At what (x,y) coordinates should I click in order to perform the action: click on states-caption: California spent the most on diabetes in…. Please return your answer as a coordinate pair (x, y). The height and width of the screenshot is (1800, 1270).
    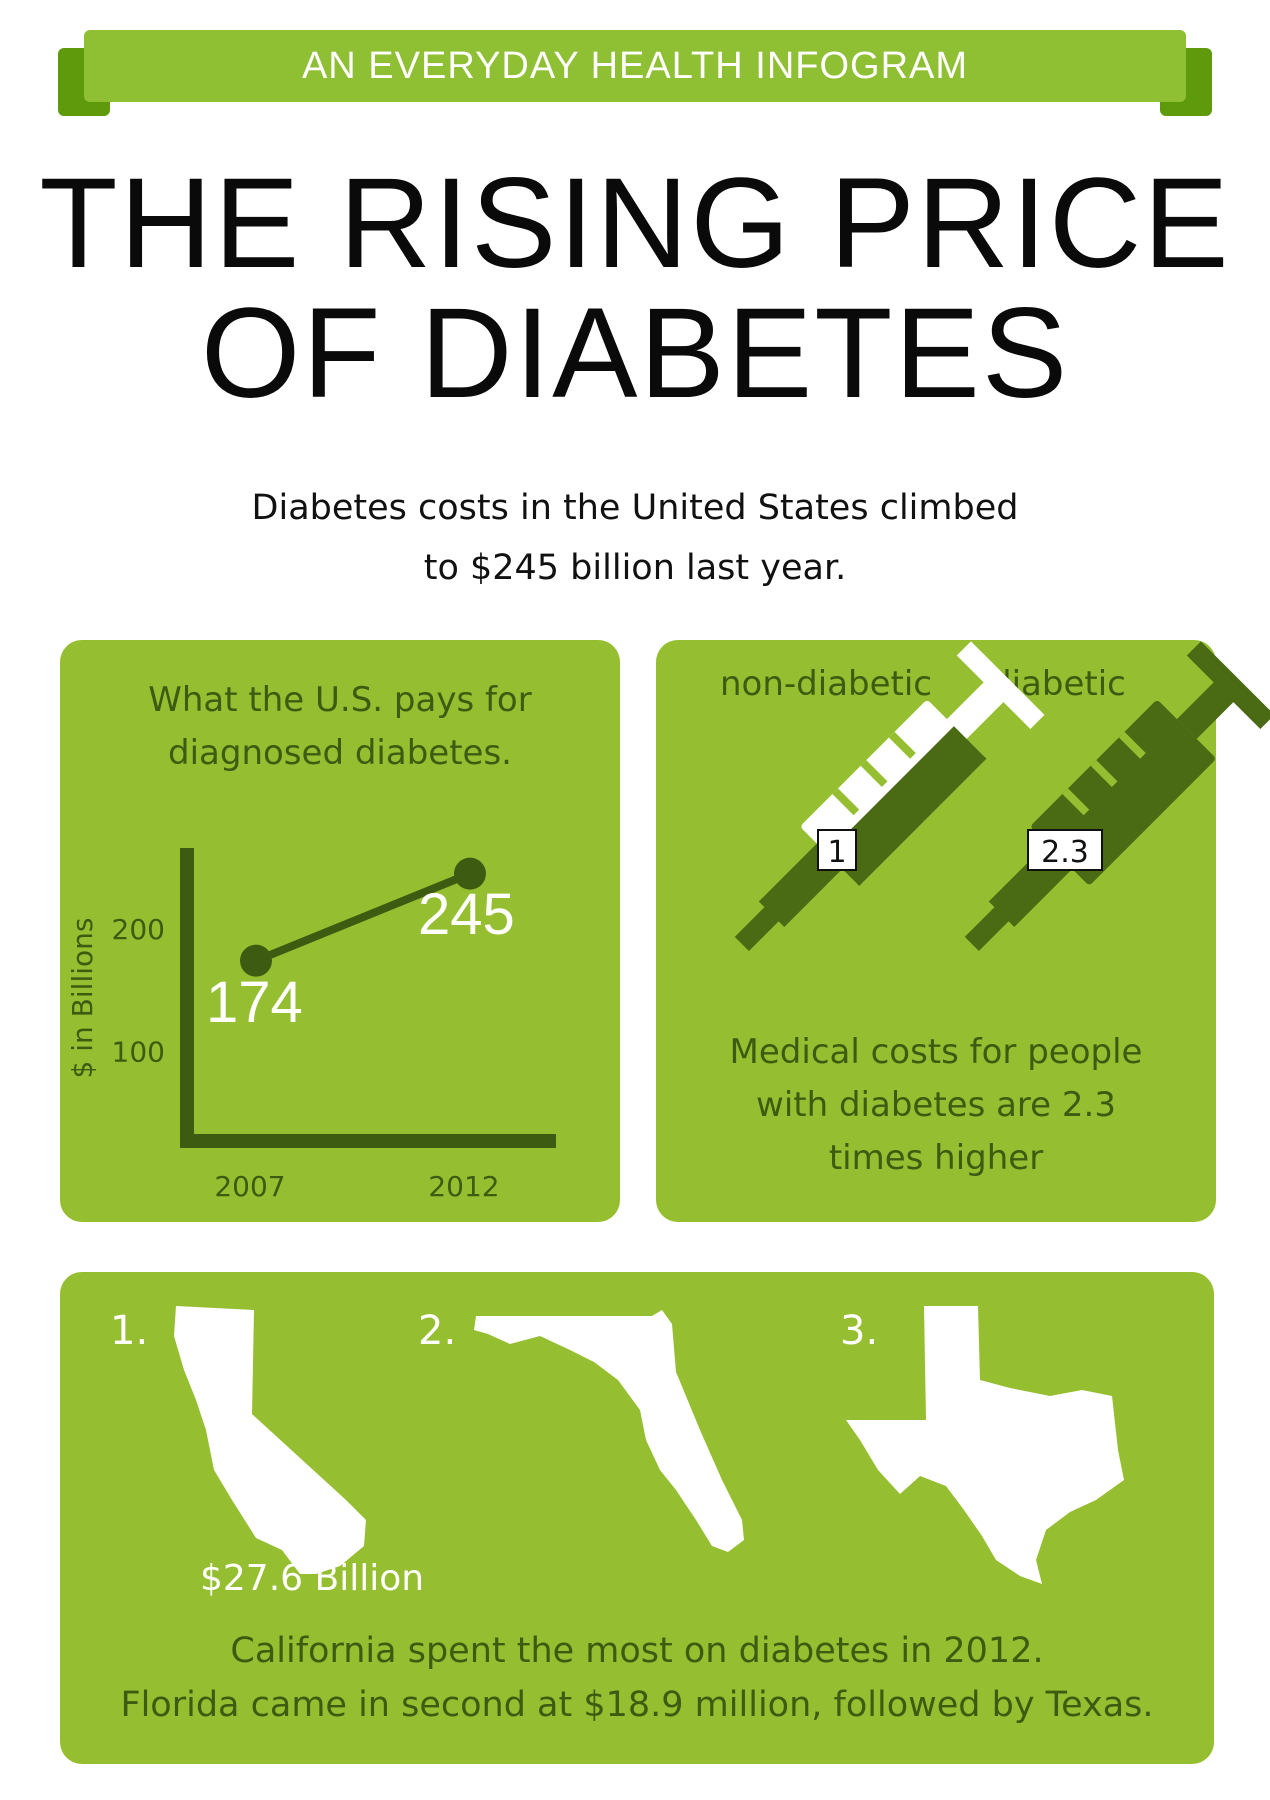
    Looking at the image, I should click on (637, 1678).